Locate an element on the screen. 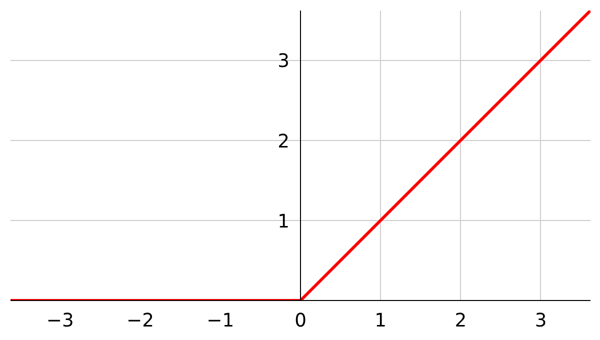  x-tick-label: 0 is located at coordinates (300, 321).